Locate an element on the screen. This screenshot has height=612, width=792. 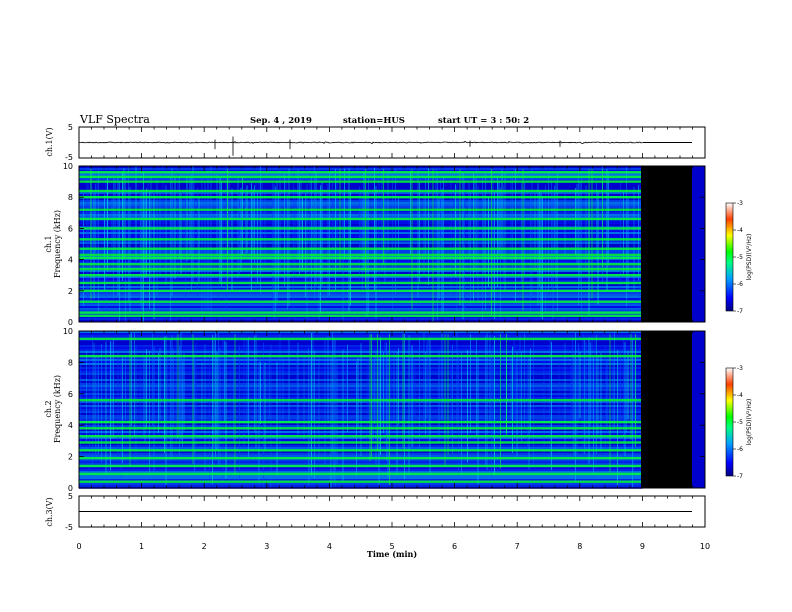
x-ticklabel: 1 is located at coordinates (141, 546).